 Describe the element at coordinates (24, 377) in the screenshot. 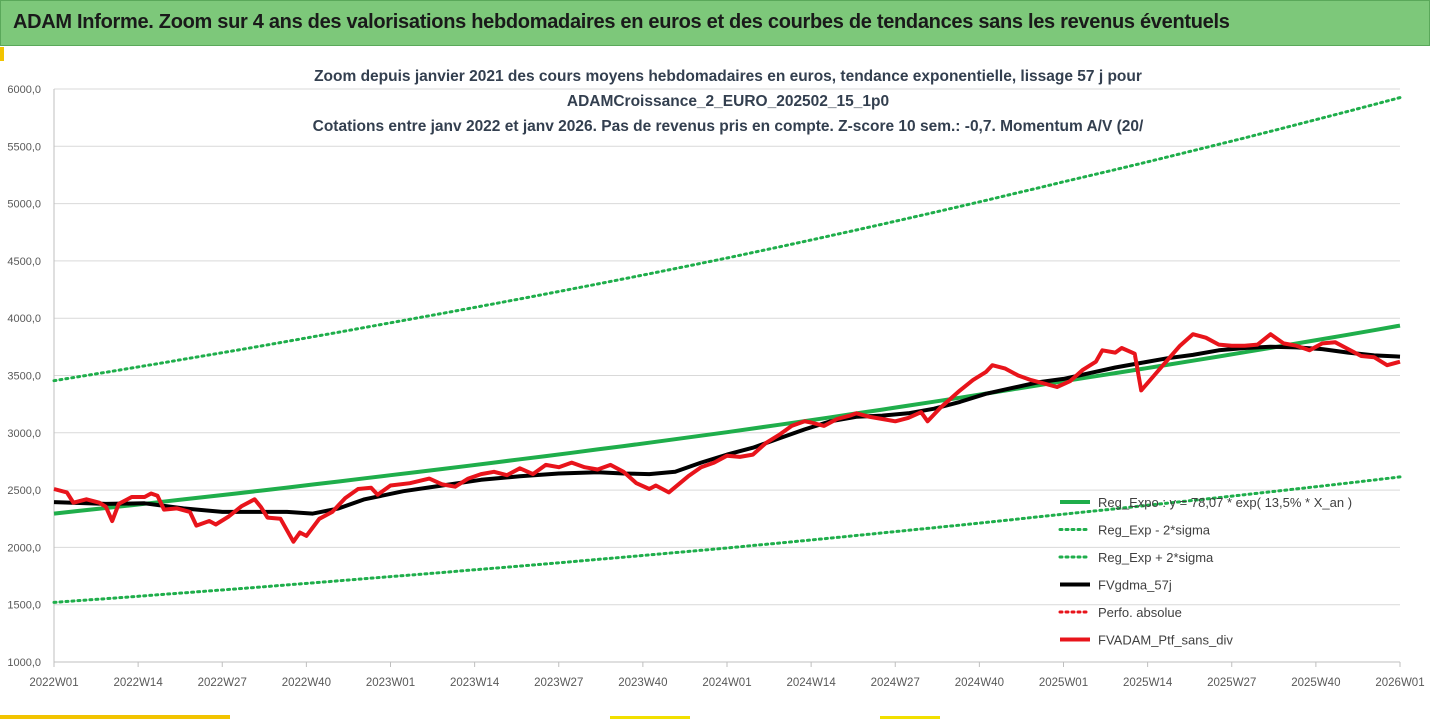

I see `y-tick-label: 3500,0` at that location.